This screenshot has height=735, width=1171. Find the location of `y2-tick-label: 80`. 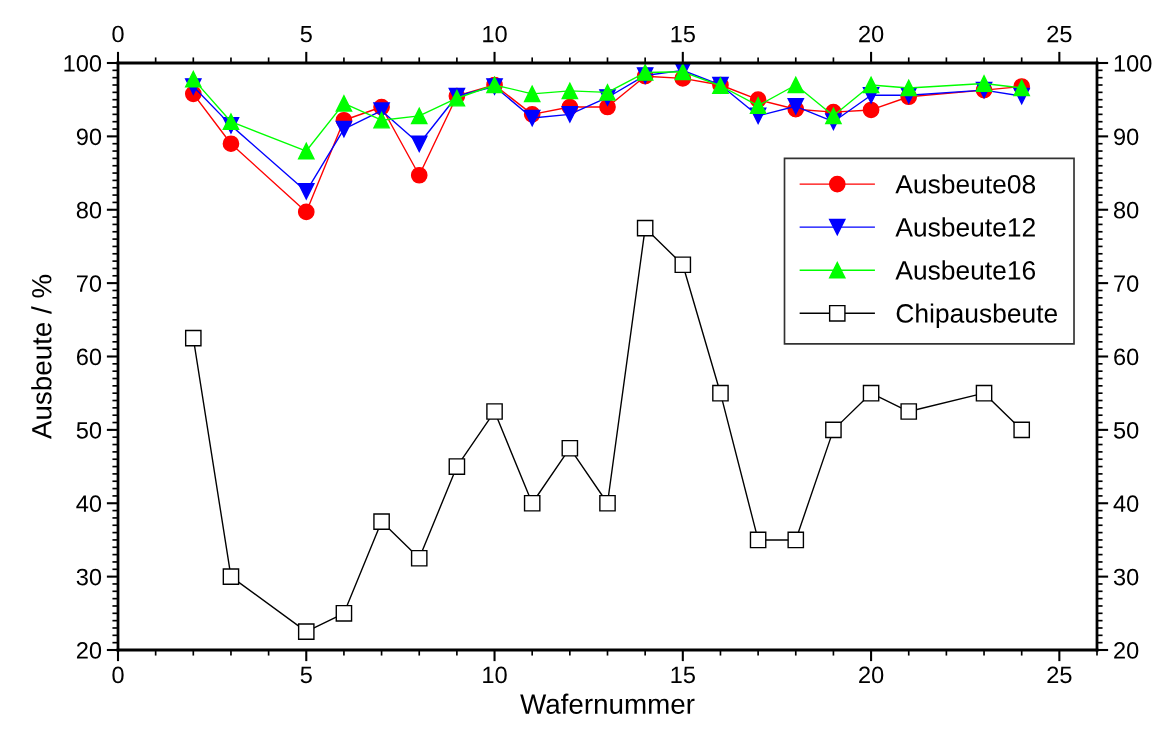

y2-tick-label: 80 is located at coordinates (1126, 210).